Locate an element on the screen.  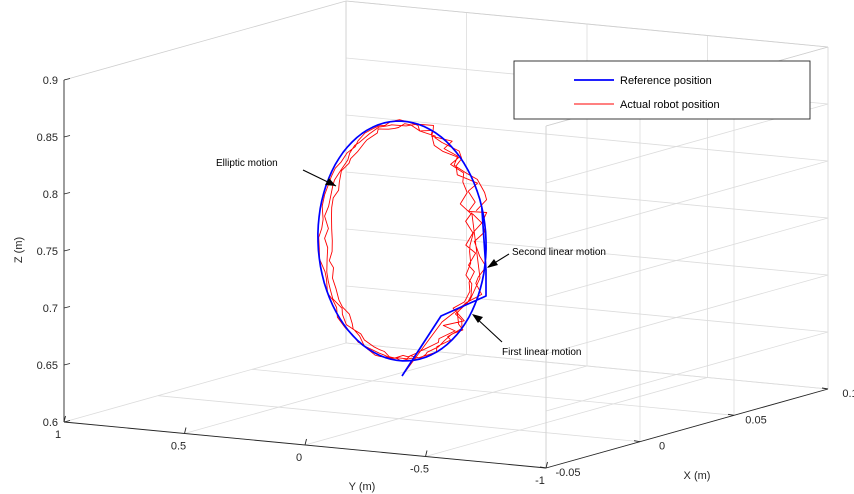
x-tick-label: 0.05 is located at coordinates (755, 420).